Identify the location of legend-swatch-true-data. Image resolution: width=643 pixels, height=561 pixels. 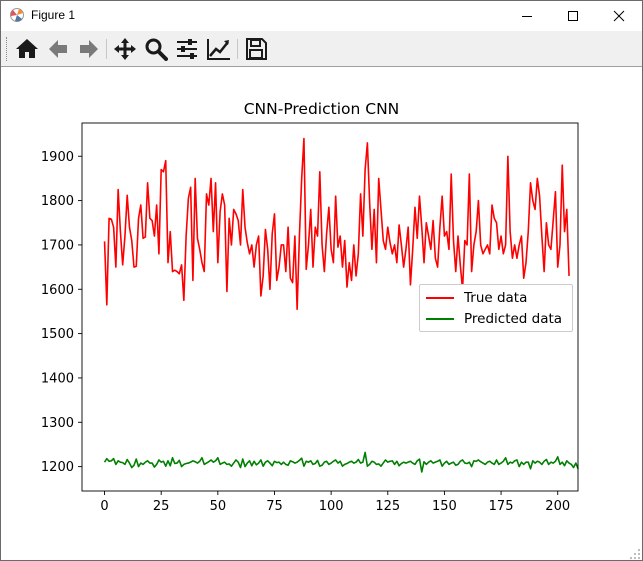
(440, 298).